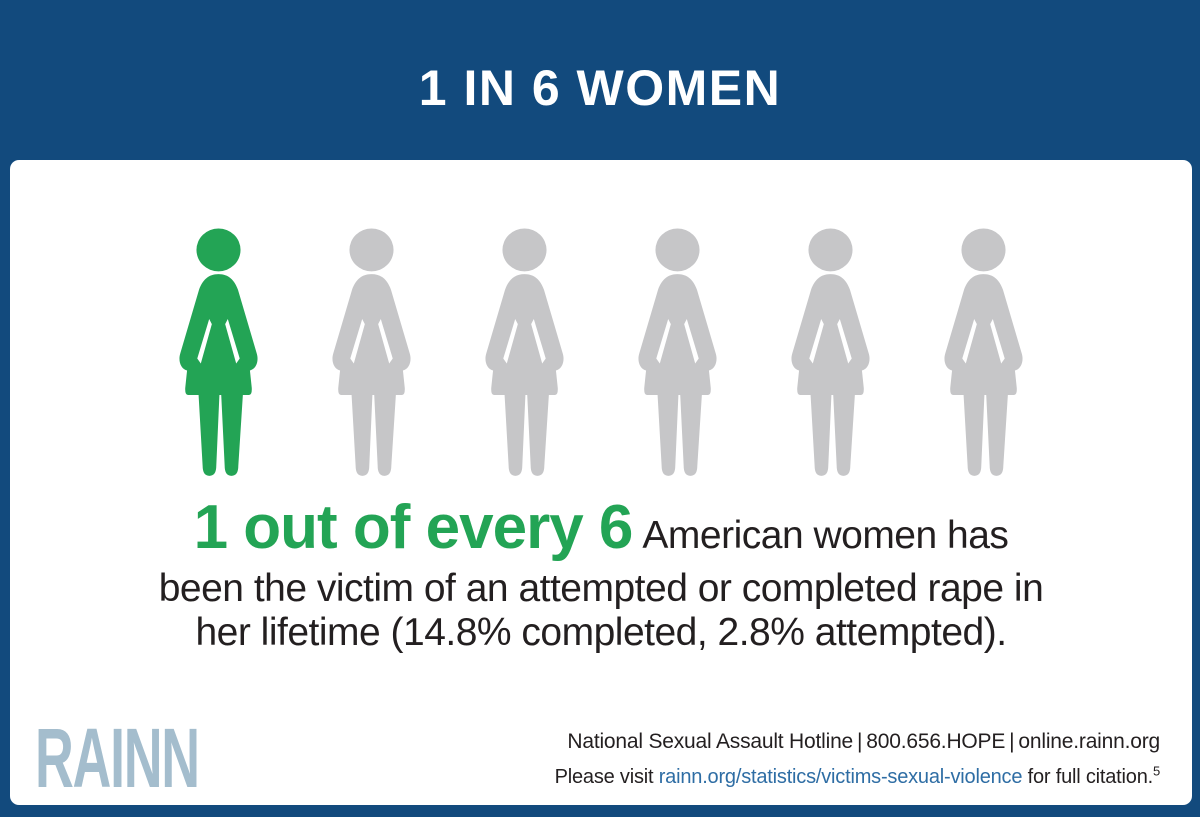 This screenshot has width=1200, height=817. I want to click on woman-figure-highlighted, so click(218, 352).